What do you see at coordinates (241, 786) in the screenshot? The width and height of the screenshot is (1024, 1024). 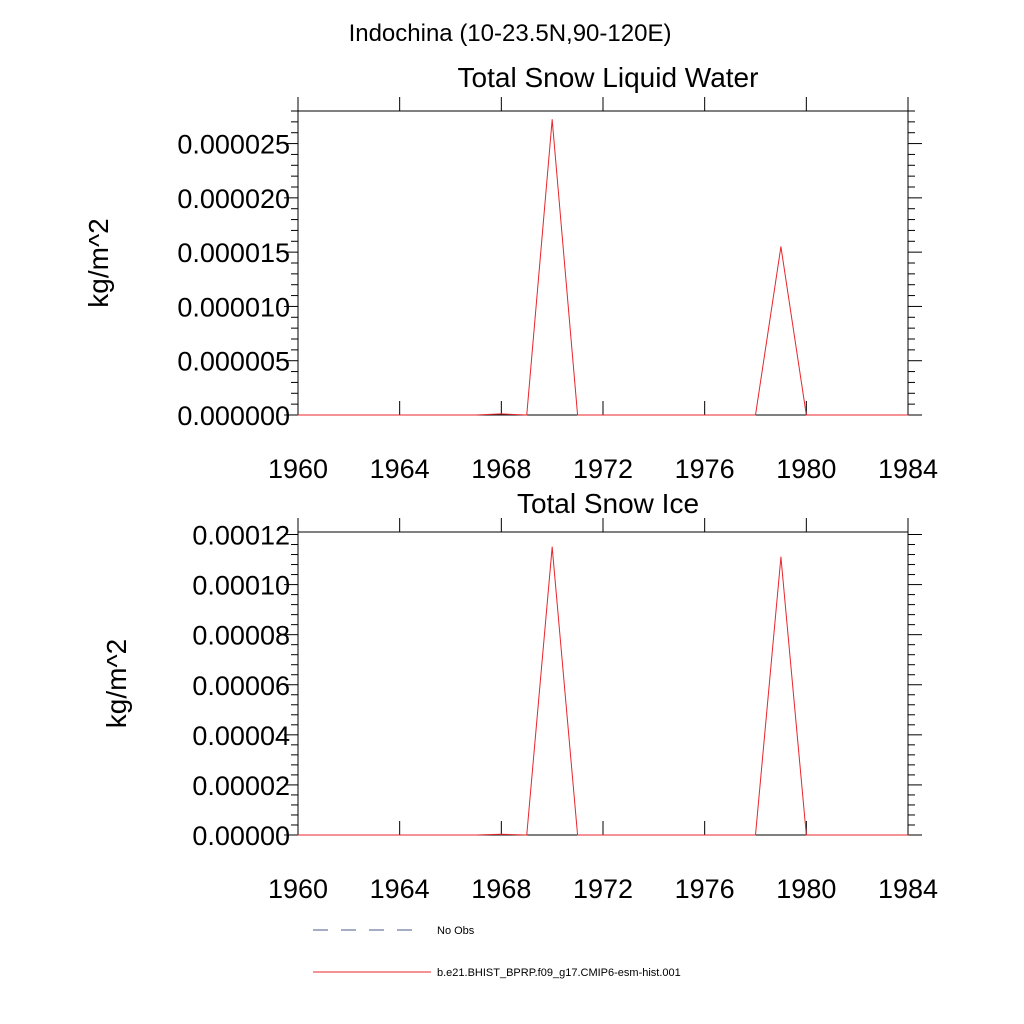 I see `y-tick-label: 0.00002` at bounding box center [241, 786].